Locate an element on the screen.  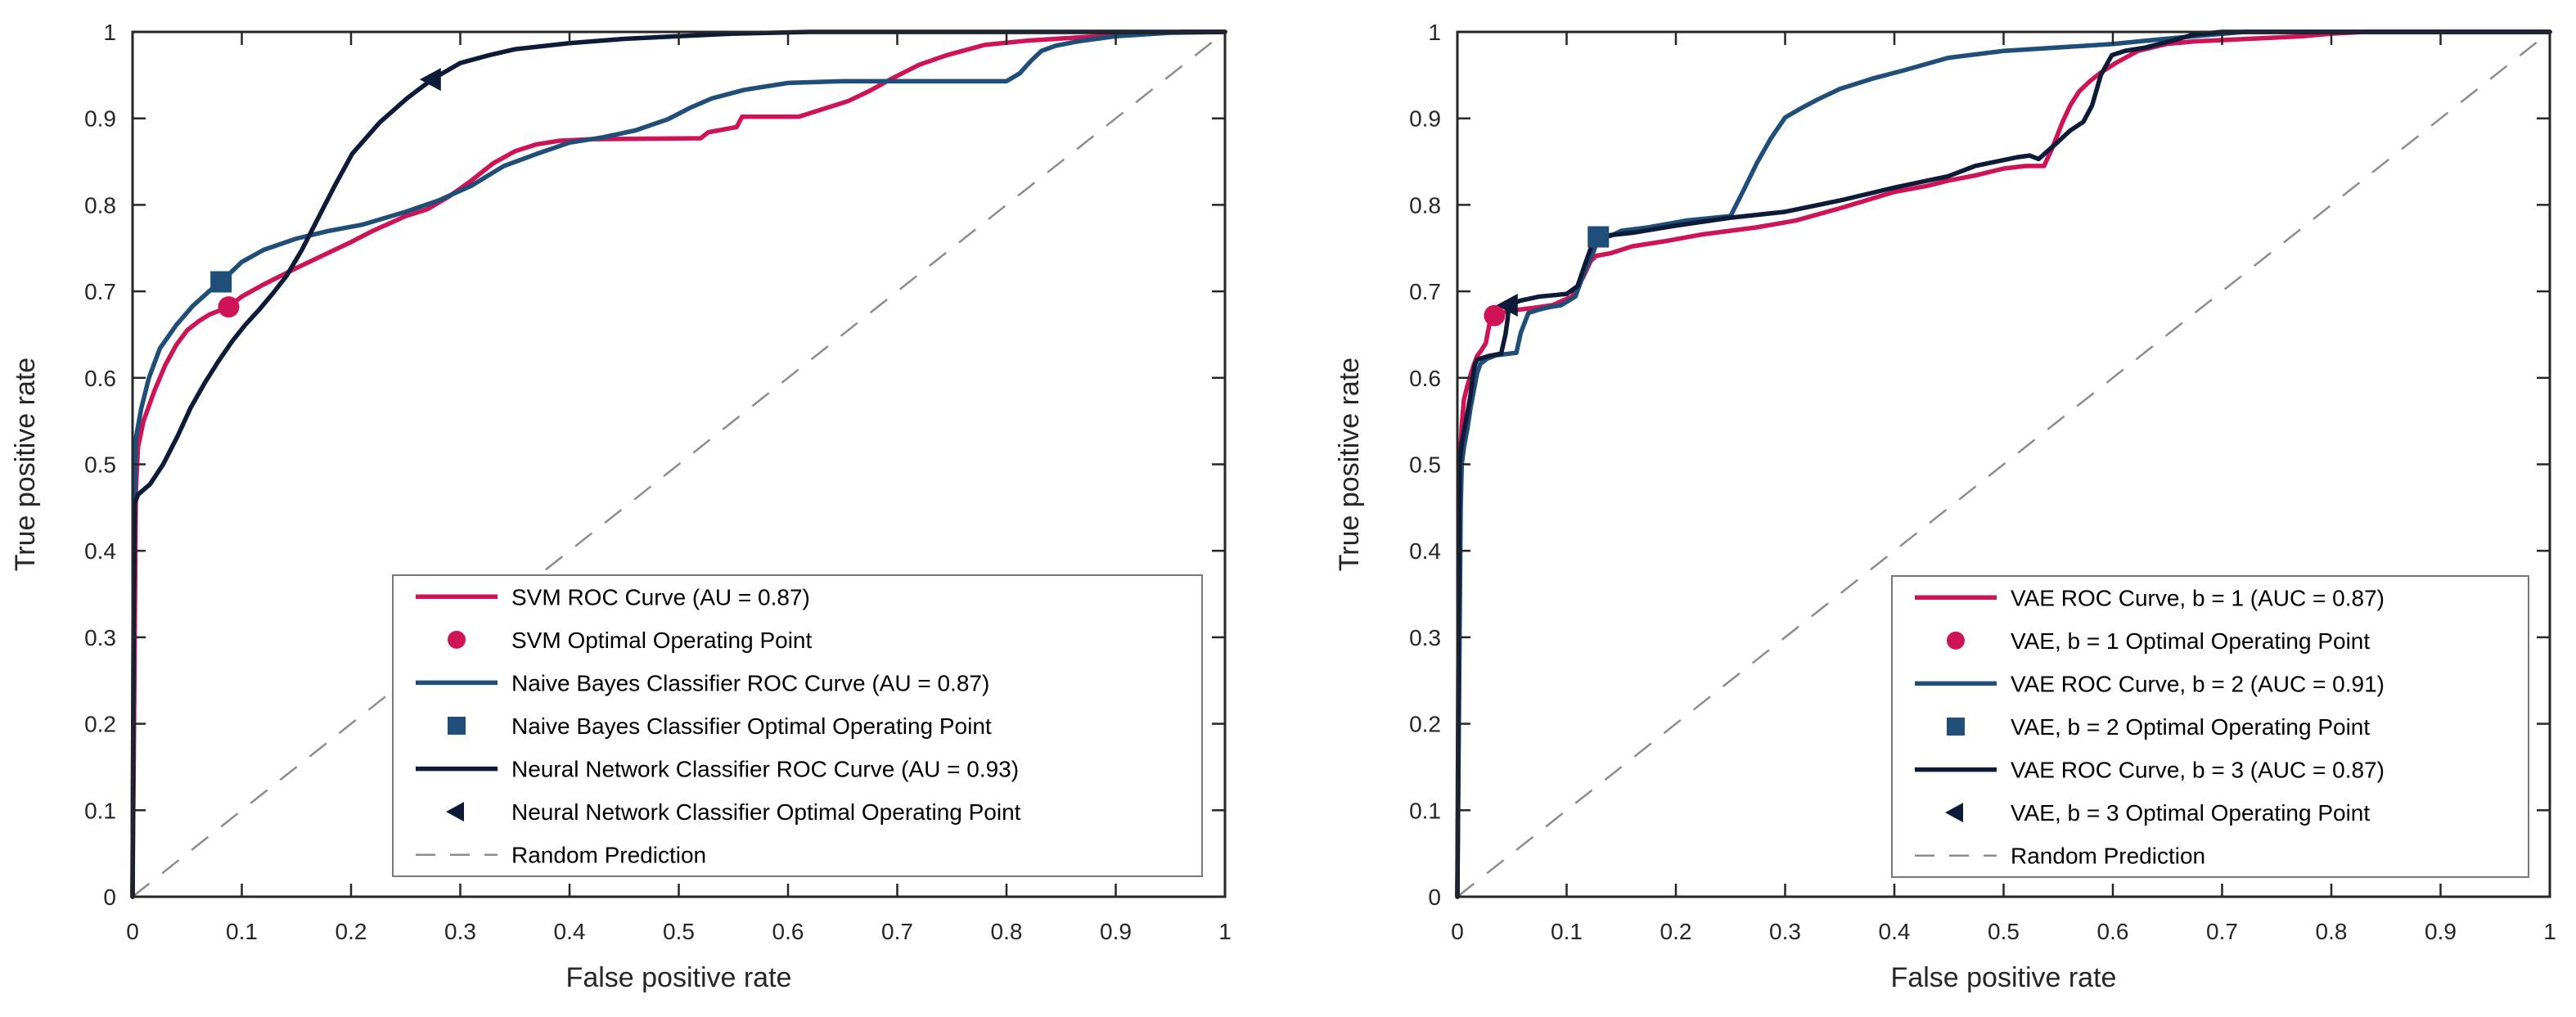
legend-entry-label: SVM Optimal Operating Point is located at coordinates (661, 641).